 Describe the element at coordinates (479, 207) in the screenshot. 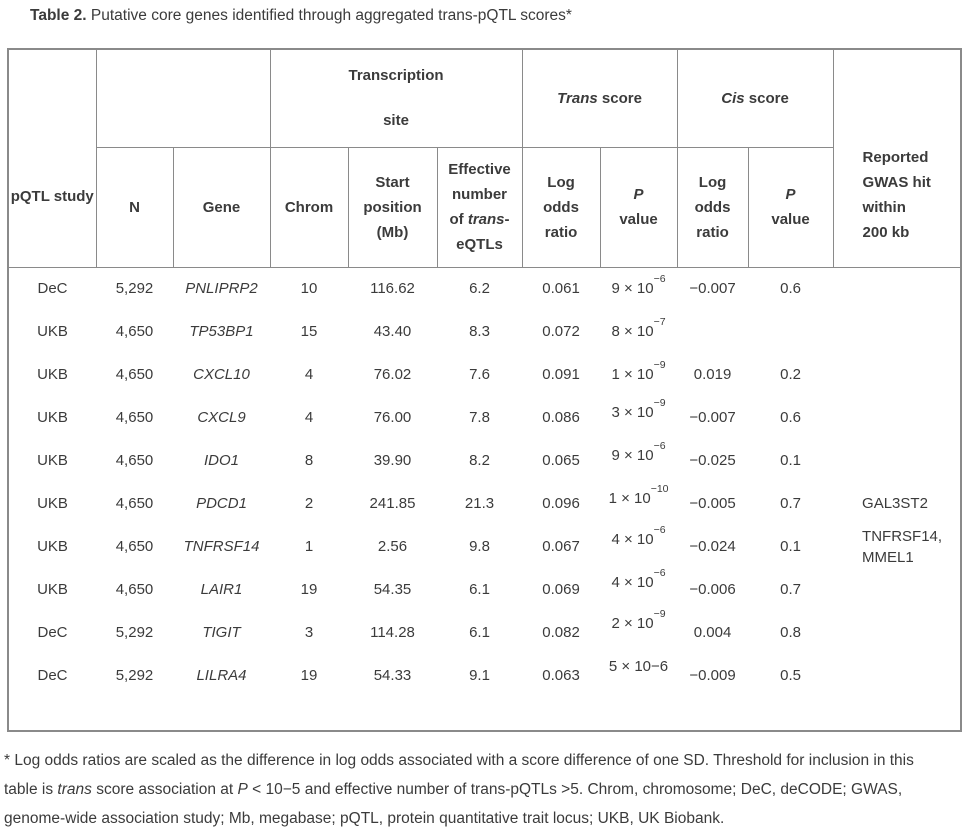

I see `col-header-effective-number: Effective number of trans-eQTLs` at that location.